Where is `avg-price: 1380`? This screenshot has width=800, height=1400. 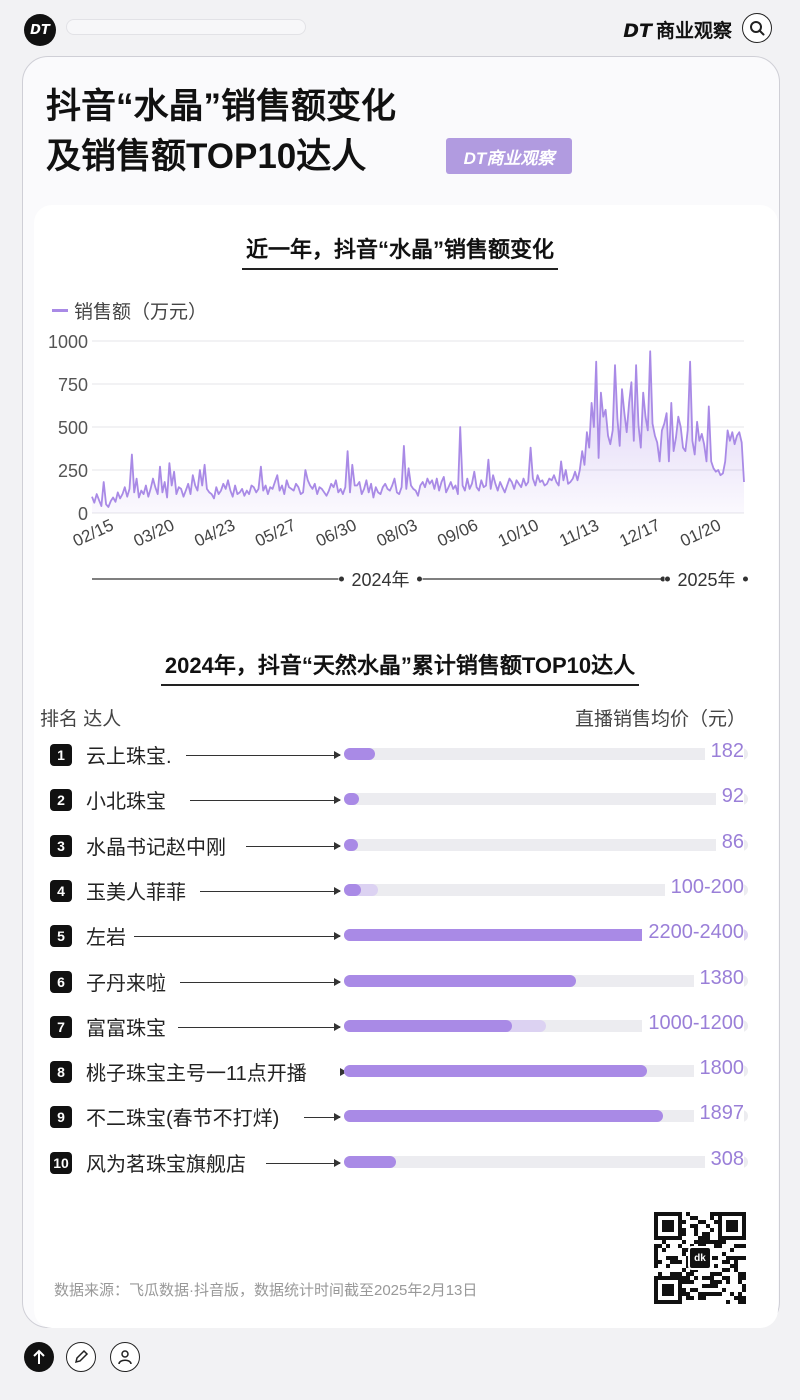 avg-price: 1380 is located at coordinates (718, 978).